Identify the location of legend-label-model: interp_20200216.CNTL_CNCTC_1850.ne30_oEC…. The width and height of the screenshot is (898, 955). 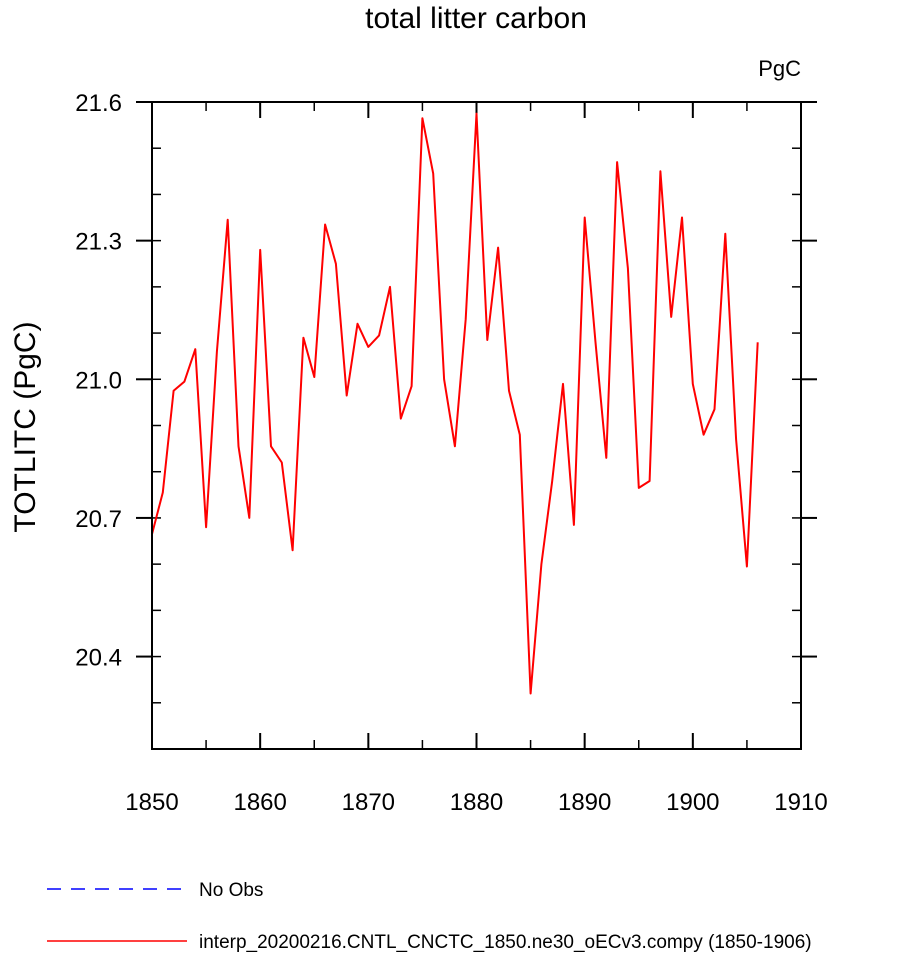
(505, 942).